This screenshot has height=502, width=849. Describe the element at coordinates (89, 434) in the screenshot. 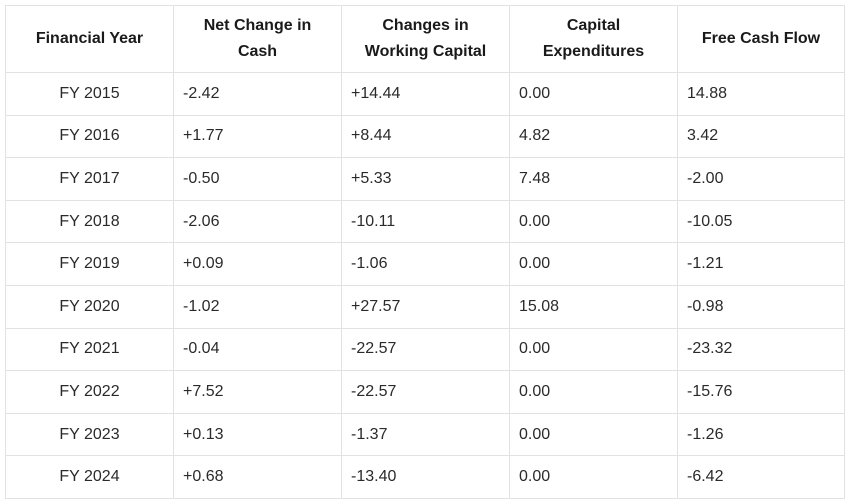

I see `cell-financial-year: FY 2023` at that location.